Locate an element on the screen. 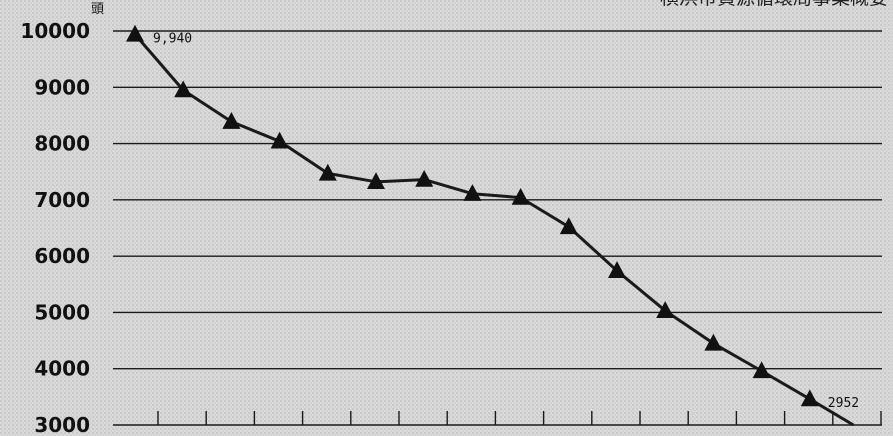  data-label: 9,940 is located at coordinates (172, 38).